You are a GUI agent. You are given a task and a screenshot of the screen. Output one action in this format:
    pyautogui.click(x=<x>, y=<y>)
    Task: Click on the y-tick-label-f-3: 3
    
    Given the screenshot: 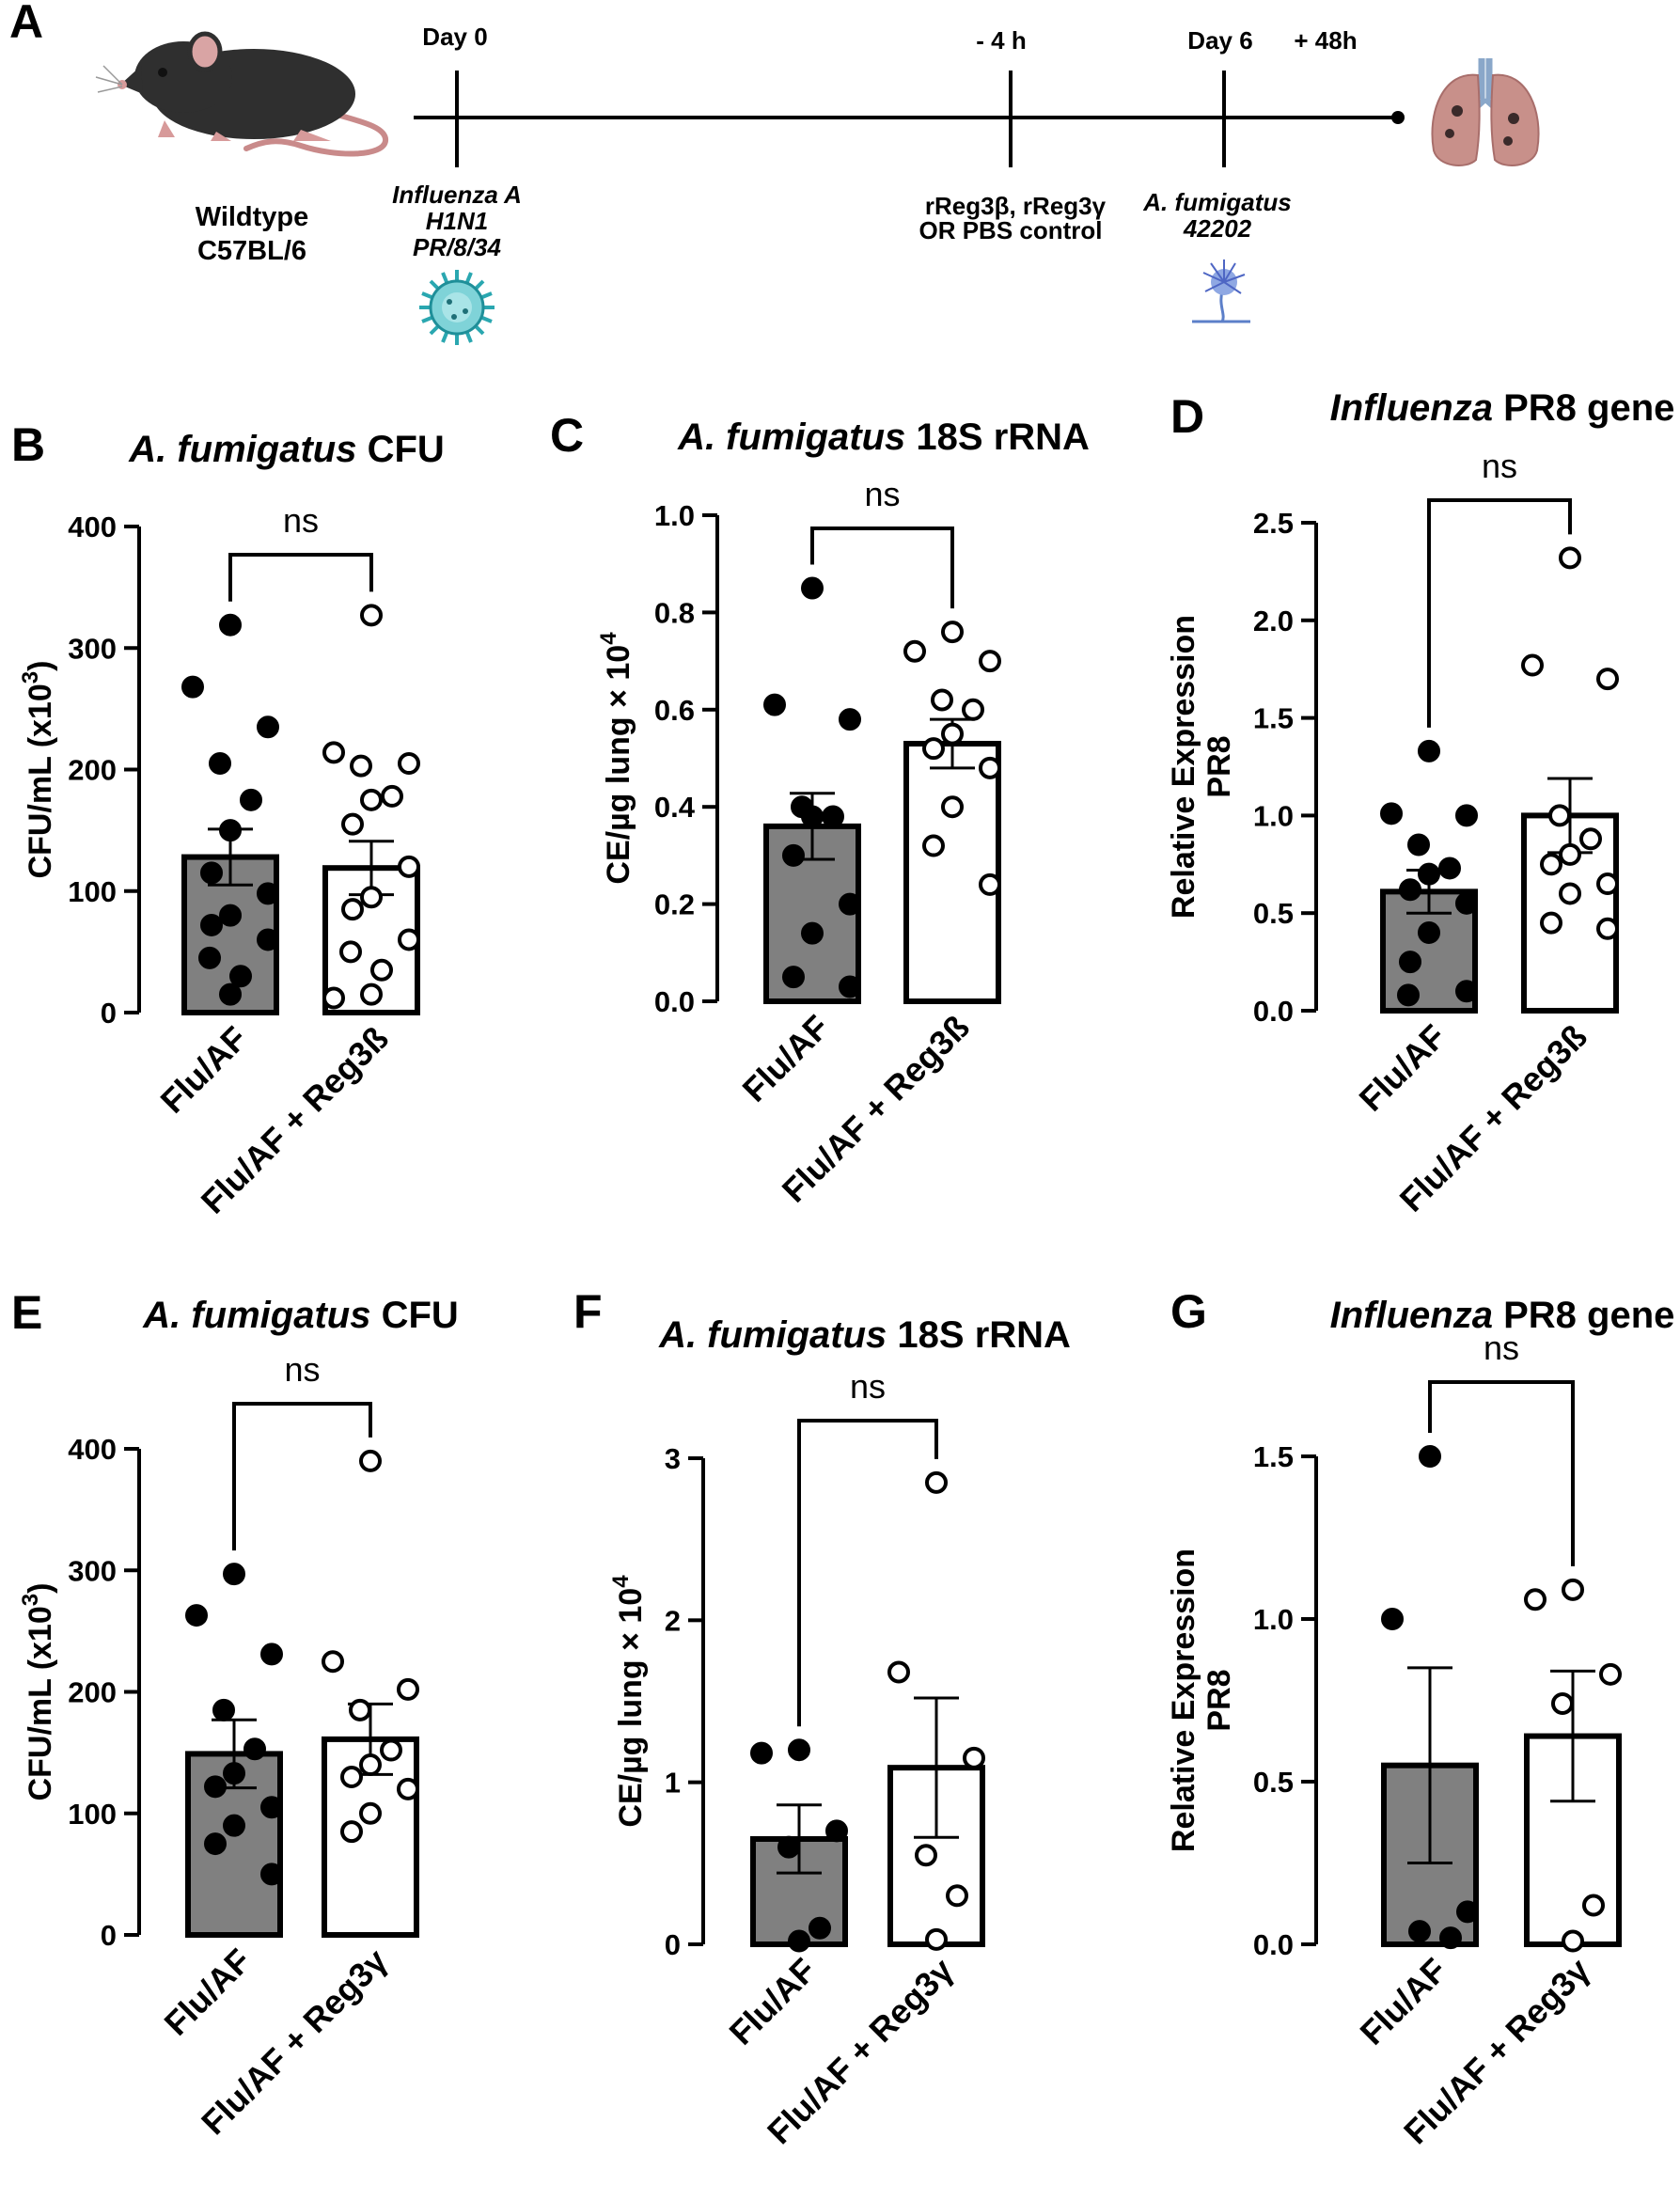 What is the action you would take?
    pyautogui.click(x=673, y=1458)
    